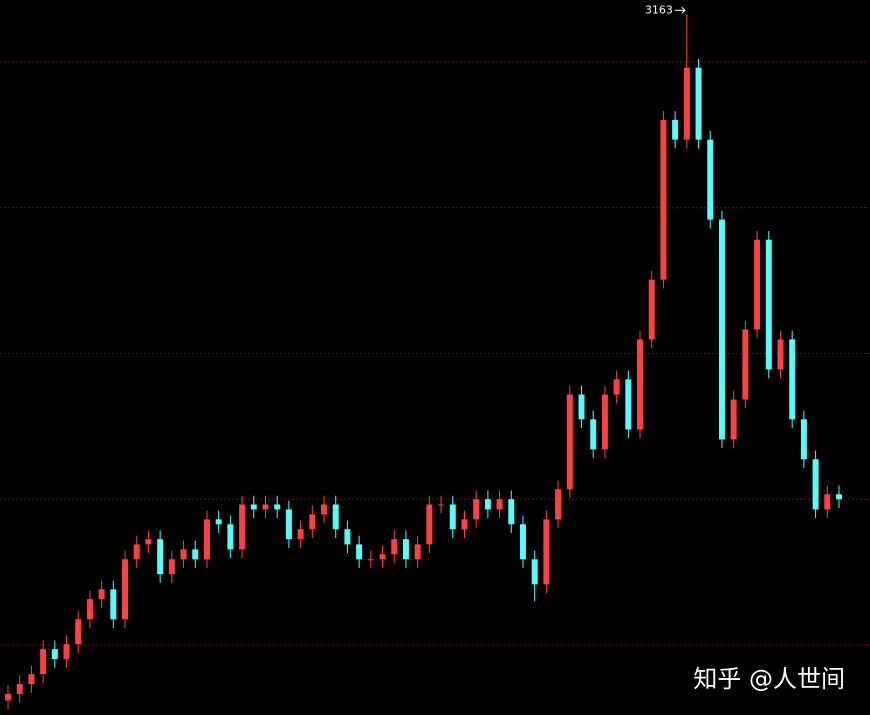  I want to click on peak-arrow-head, so click(683, 10).